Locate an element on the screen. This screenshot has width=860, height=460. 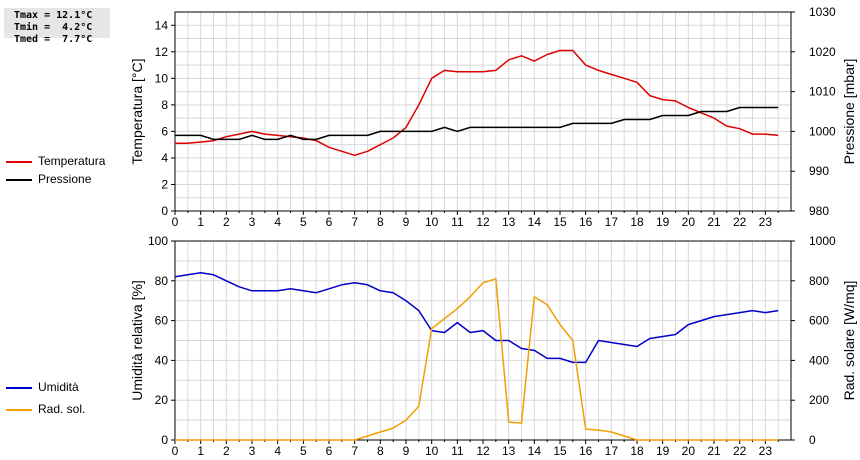
chart2-xtick-label: 16 is located at coordinates (586, 451).